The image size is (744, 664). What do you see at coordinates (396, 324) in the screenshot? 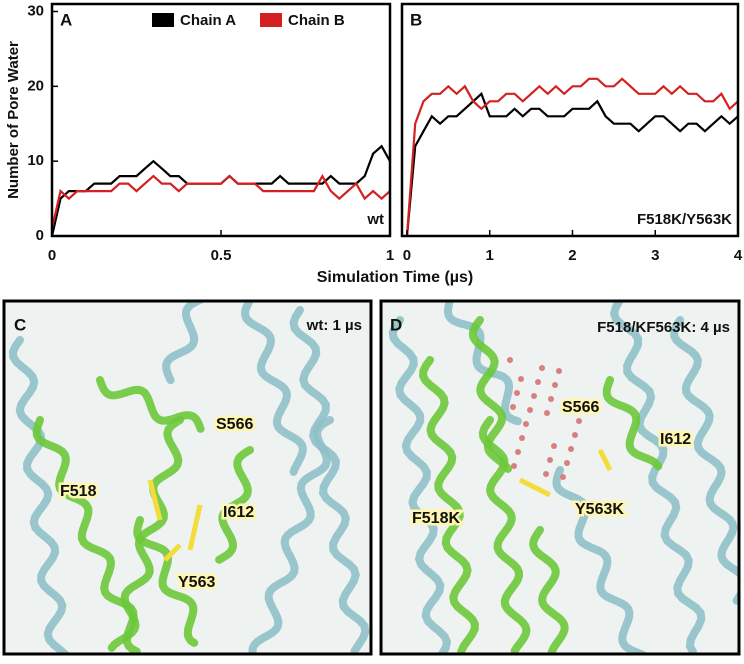
I see `panel-letter: D` at bounding box center [396, 324].